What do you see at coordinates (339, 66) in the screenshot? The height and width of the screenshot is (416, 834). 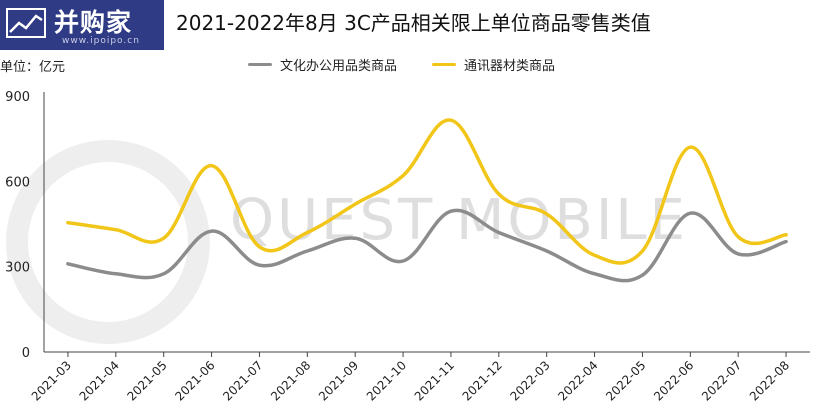 I see `legend-label-series1: 文化办公用品类商品` at bounding box center [339, 66].